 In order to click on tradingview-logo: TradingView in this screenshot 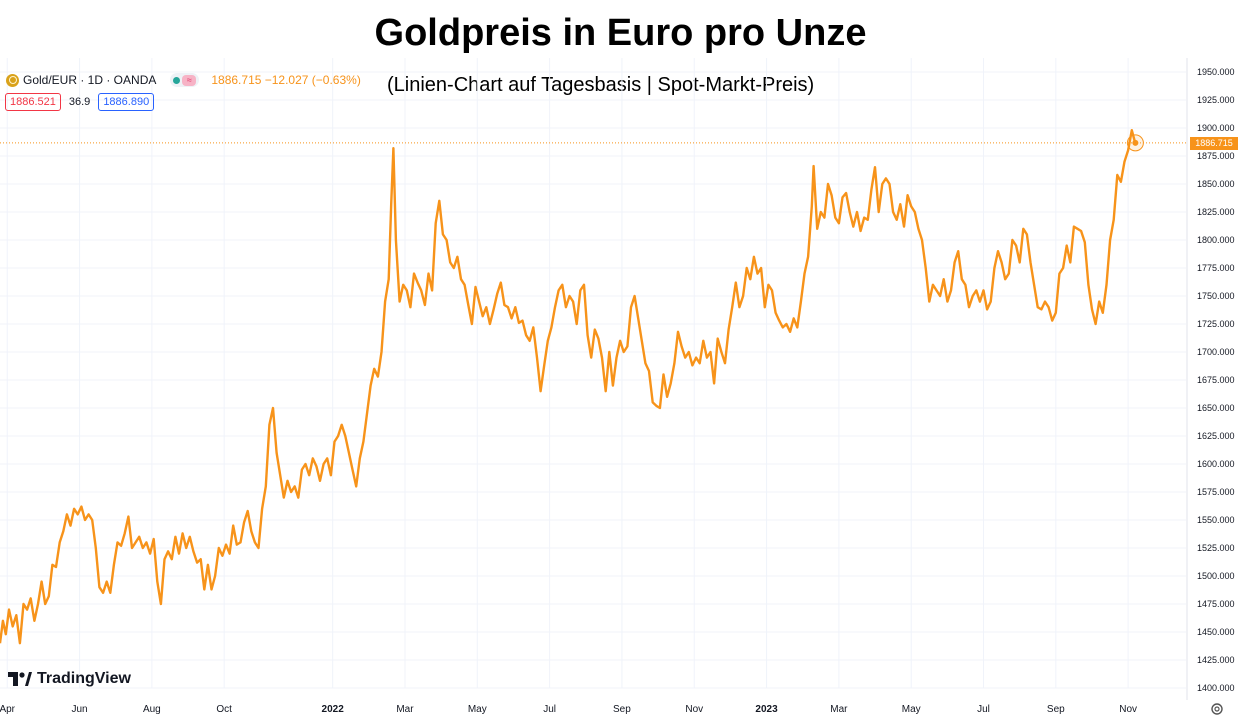, I will do `click(69, 679)`.